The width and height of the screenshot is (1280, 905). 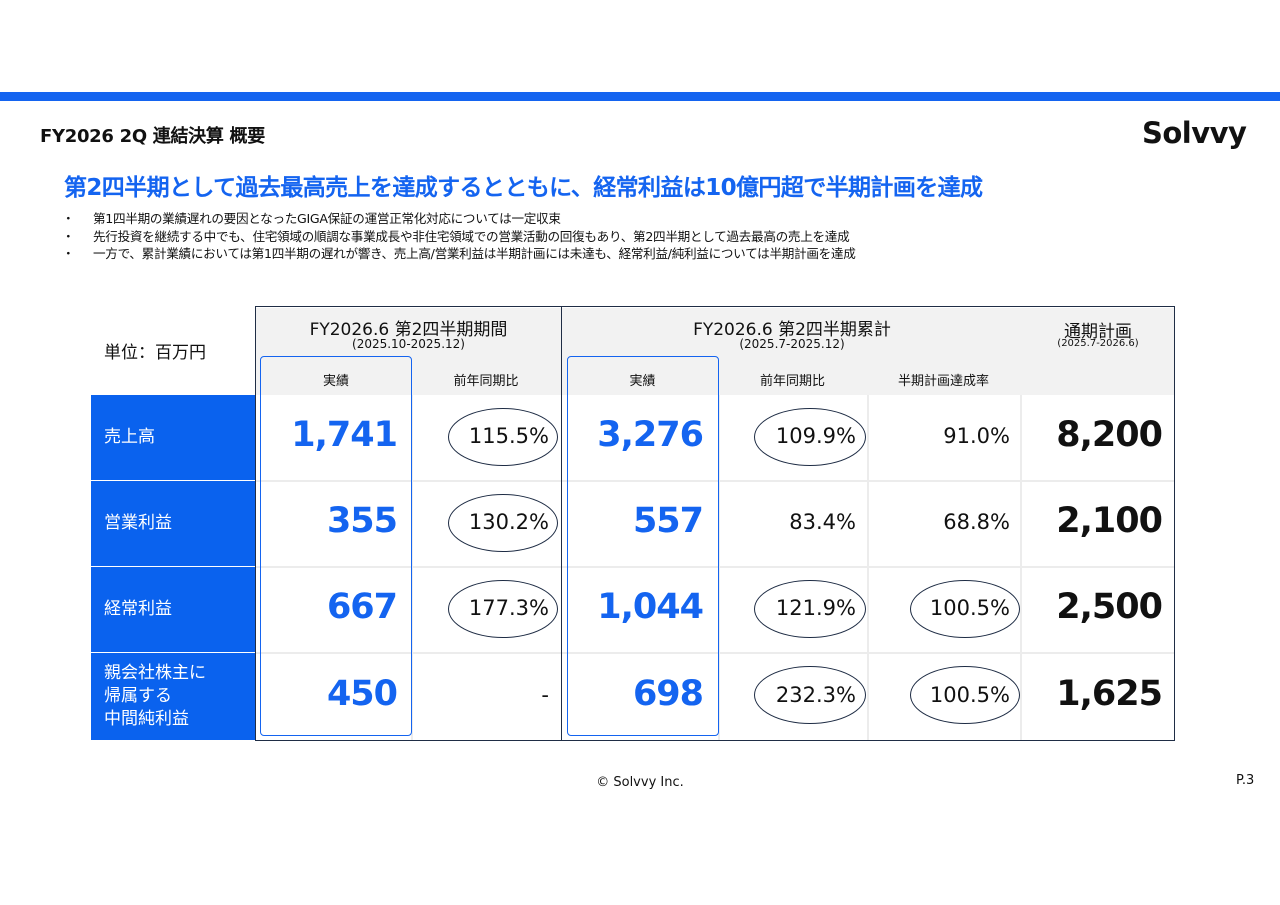 I want to click on sales-quarter-actual: 1,741, so click(x=344, y=435).